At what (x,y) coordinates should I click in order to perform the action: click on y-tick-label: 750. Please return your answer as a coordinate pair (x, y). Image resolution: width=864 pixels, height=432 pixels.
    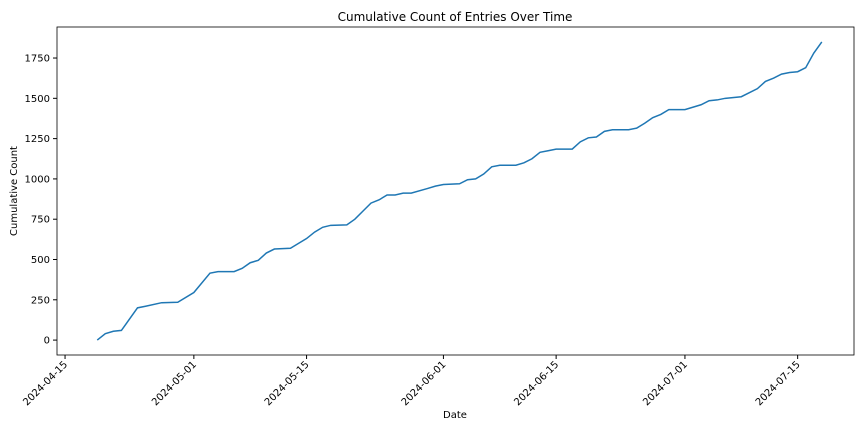
    Looking at the image, I should click on (40, 220).